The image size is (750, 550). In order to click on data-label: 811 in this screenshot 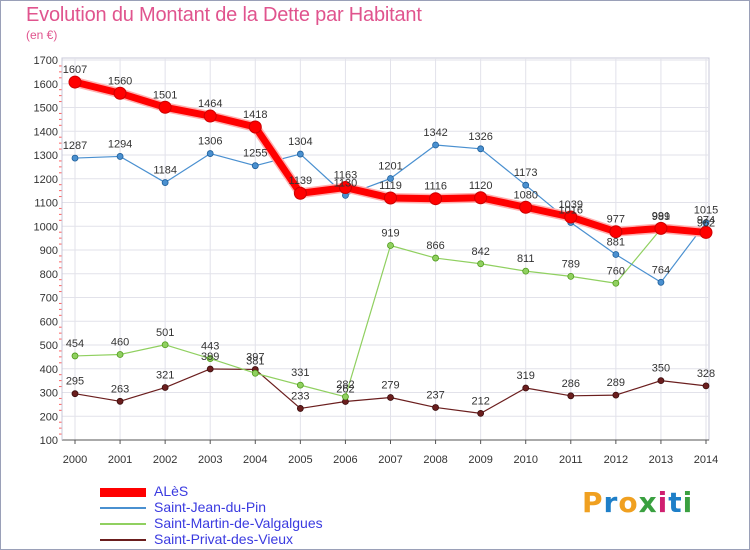, I will do `click(526, 259)`.